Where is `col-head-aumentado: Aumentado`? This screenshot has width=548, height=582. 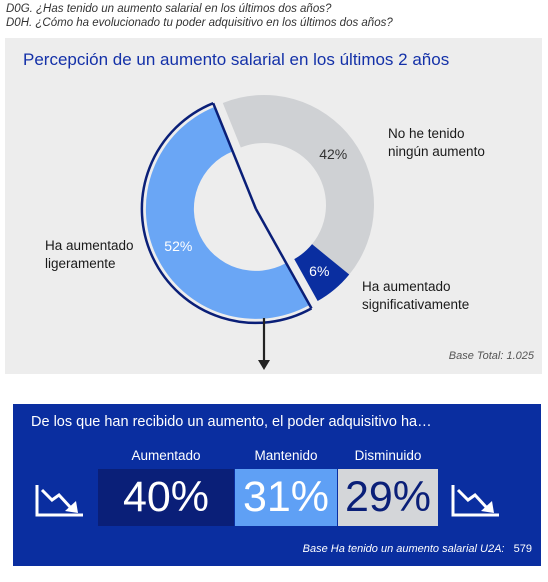
col-head-aumentado: Aumentado is located at coordinates (166, 455).